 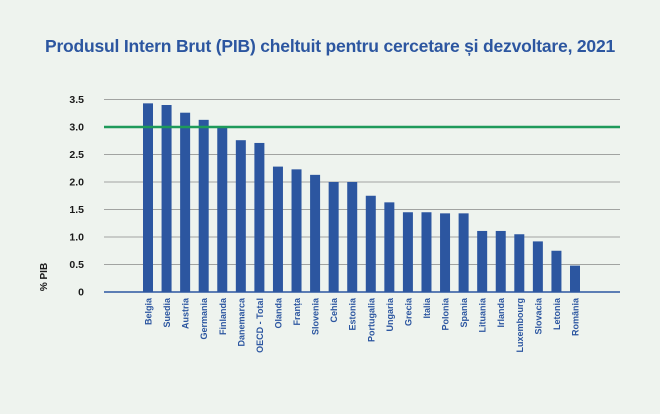 I want to click on x-tick-label: Slovenia, so click(x=316, y=316).